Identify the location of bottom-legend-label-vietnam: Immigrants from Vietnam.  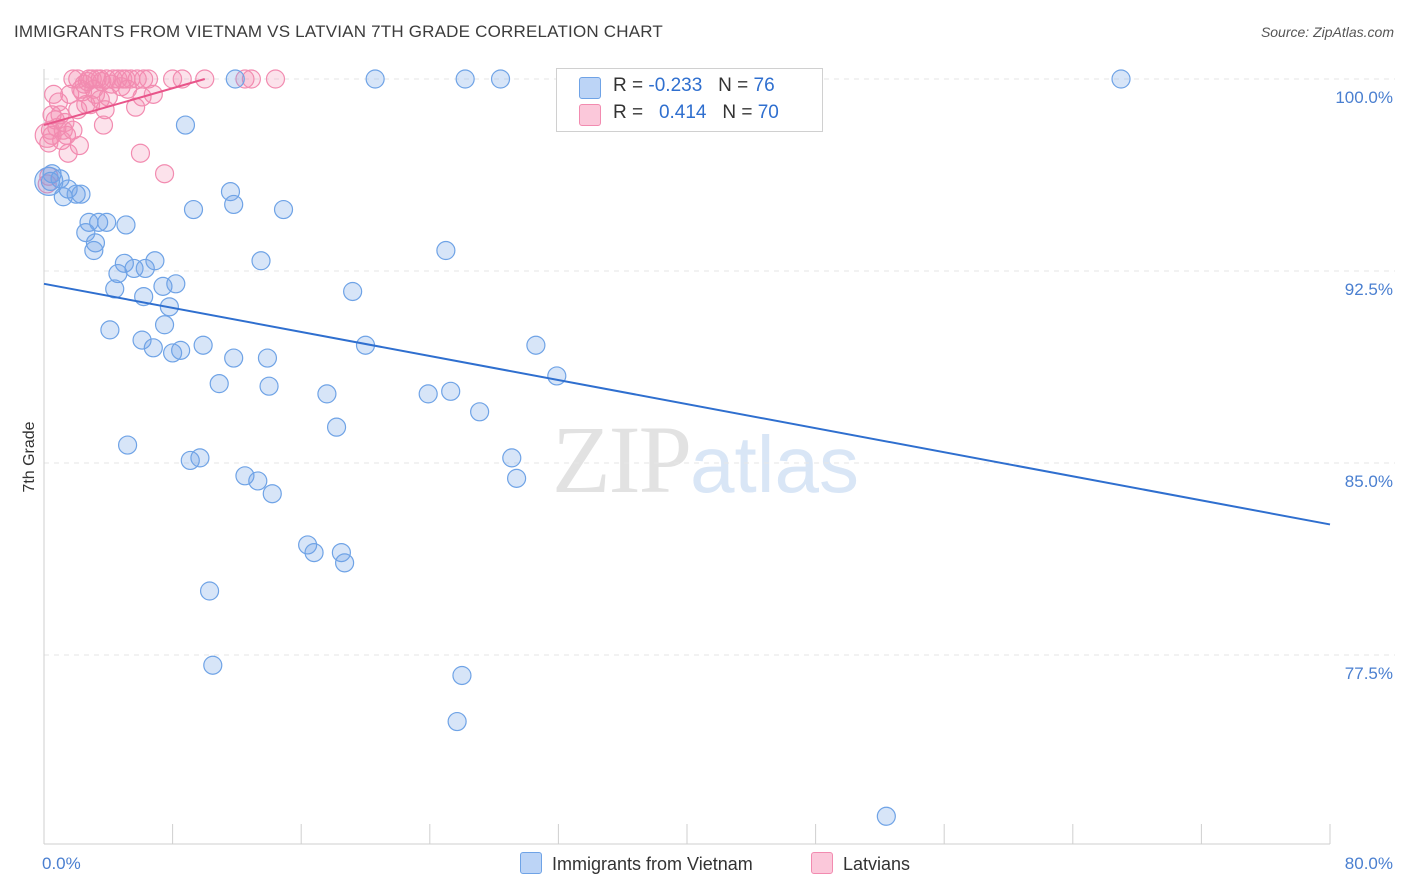
(652, 864).